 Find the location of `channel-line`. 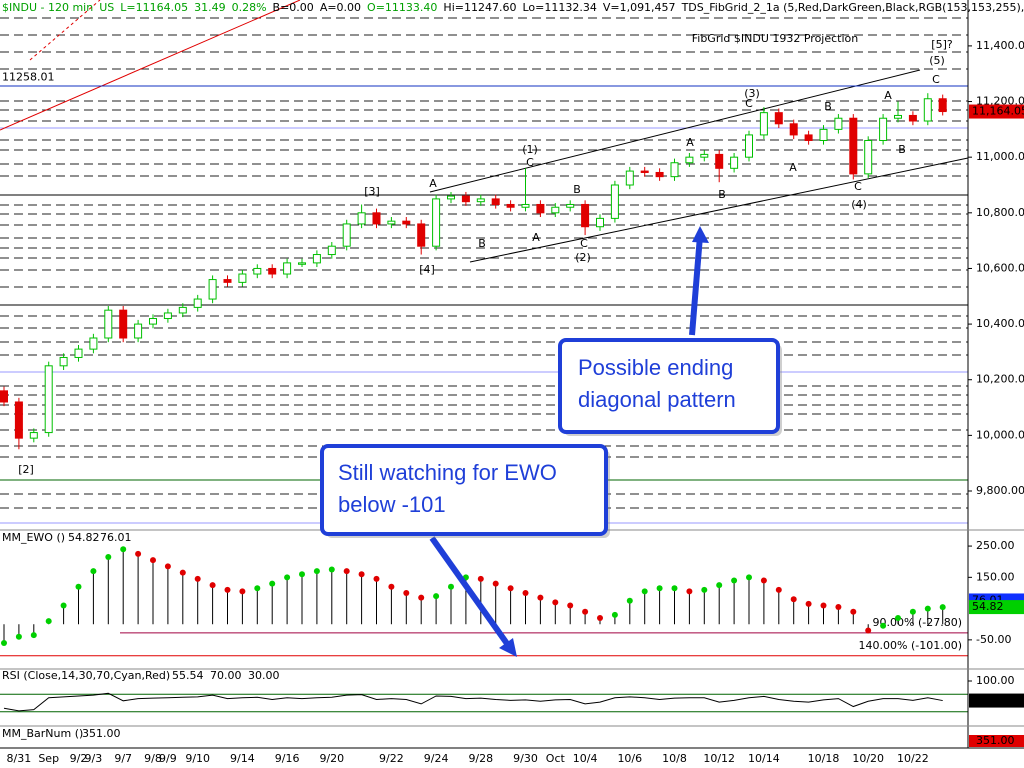

channel-line is located at coordinates (719, 210).